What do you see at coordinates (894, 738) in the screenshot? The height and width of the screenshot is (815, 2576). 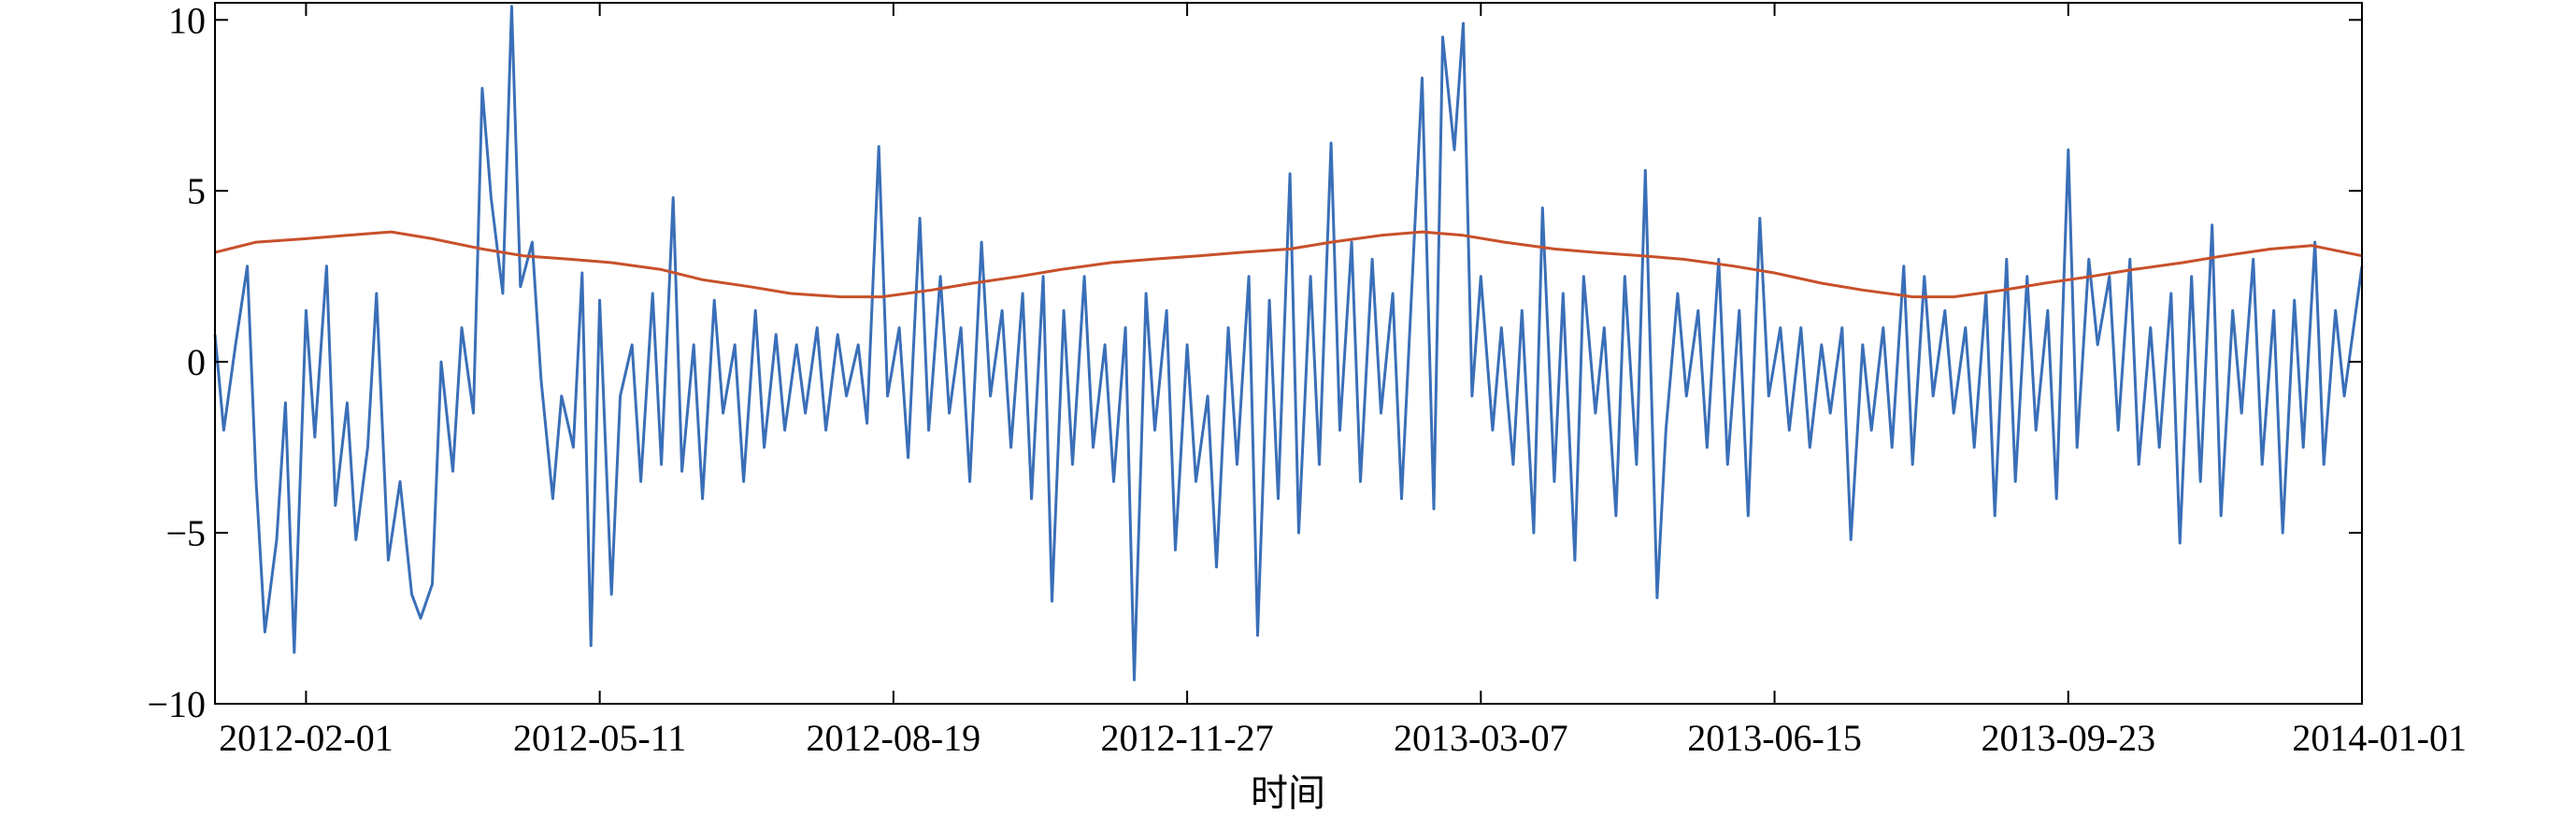 I see `x-tick-label: 2012-08-19` at bounding box center [894, 738].